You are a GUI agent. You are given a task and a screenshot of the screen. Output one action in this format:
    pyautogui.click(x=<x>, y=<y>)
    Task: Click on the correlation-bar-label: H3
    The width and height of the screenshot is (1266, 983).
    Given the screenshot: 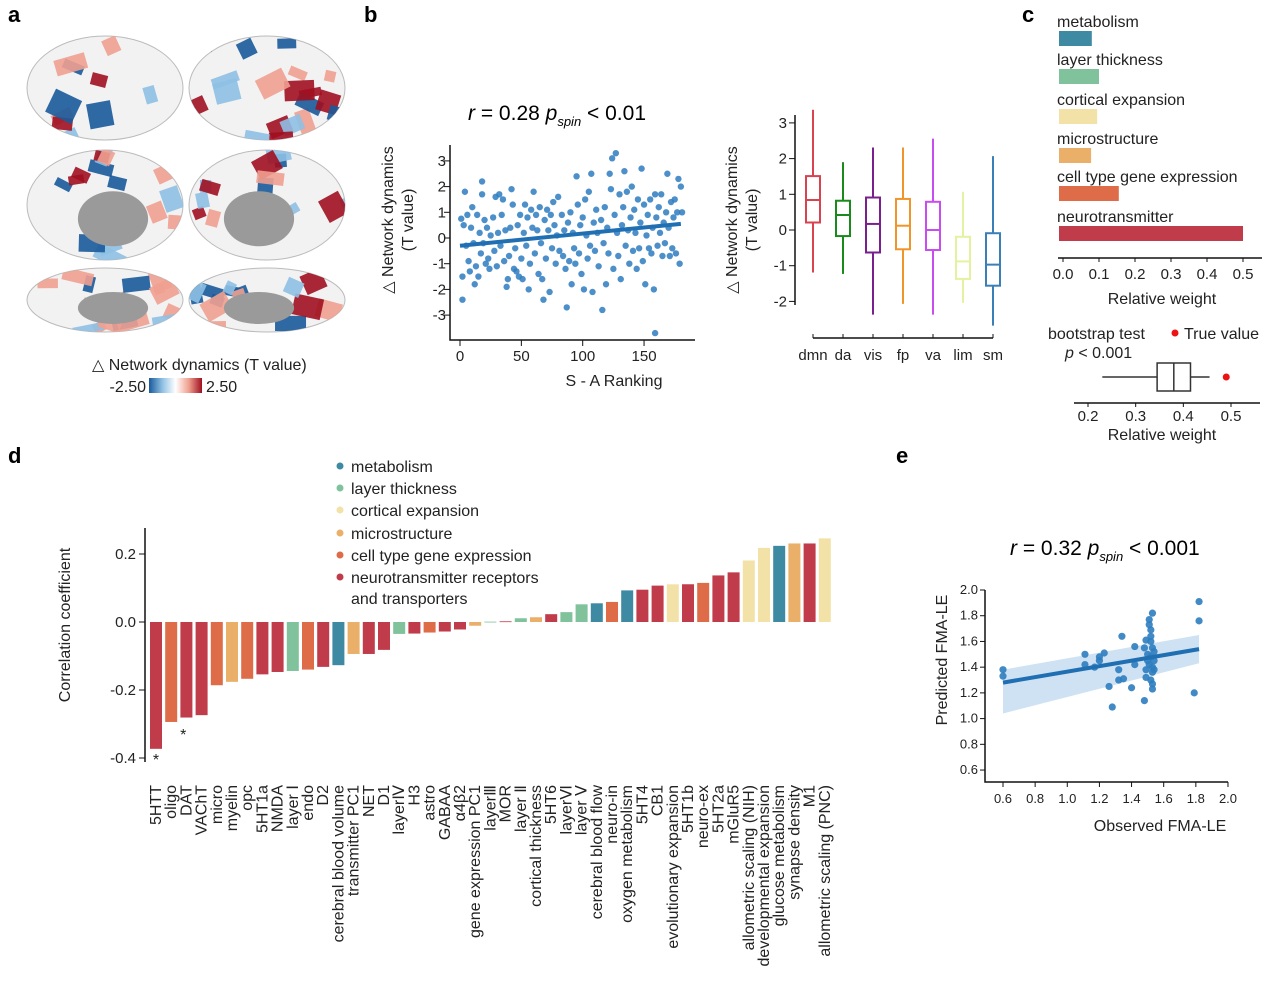 What is the action you would take?
    pyautogui.click(x=414, y=795)
    